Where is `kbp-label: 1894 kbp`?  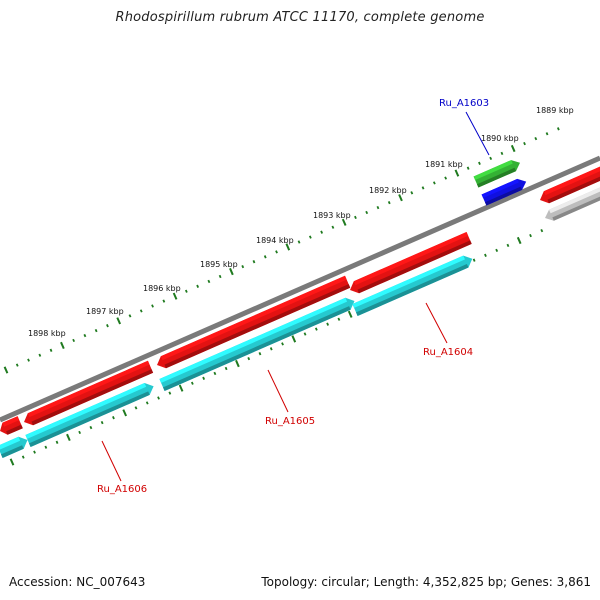
kbp-label: 1894 kbp is located at coordinates (275, 240).